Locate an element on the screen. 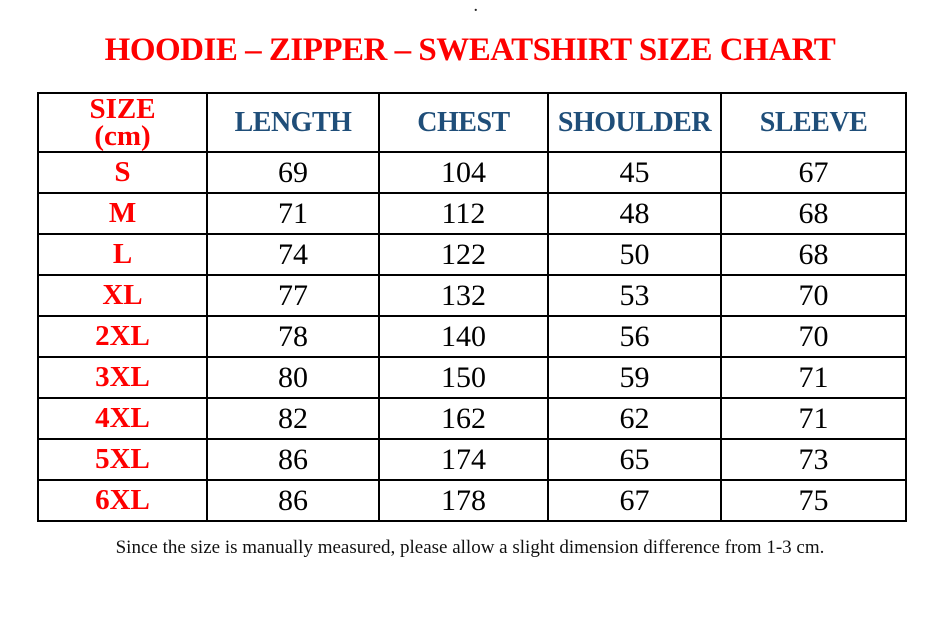  shoulder-value: 59 is located at coordinates (634, 377).